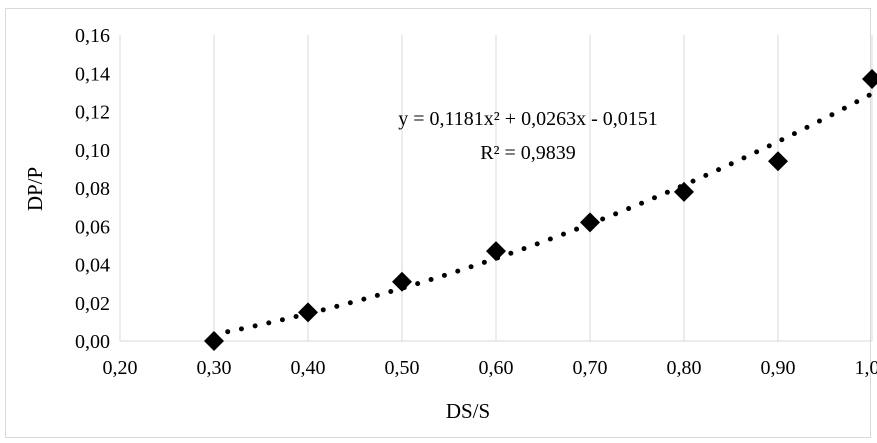 This screenshot has height=443, width=877. I want to click on y-tick-label: 0,02, so click(92, 304).